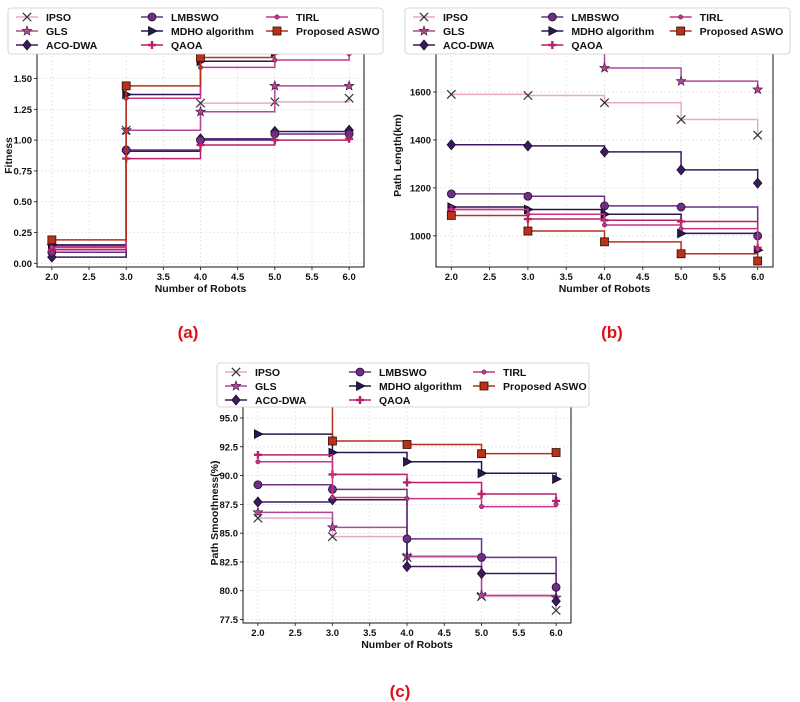 This screenshot has height=702, width=800. I want to click on y-tick-label: 80.0, so click(229, 591).